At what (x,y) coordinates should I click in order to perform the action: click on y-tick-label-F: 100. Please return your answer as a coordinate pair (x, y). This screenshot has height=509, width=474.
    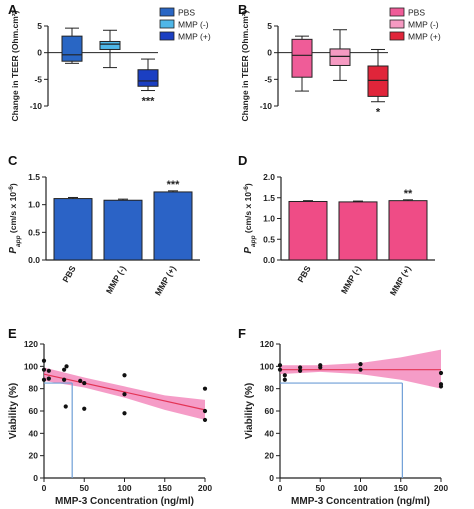
    Looking at the image, I should click on (267, 366).